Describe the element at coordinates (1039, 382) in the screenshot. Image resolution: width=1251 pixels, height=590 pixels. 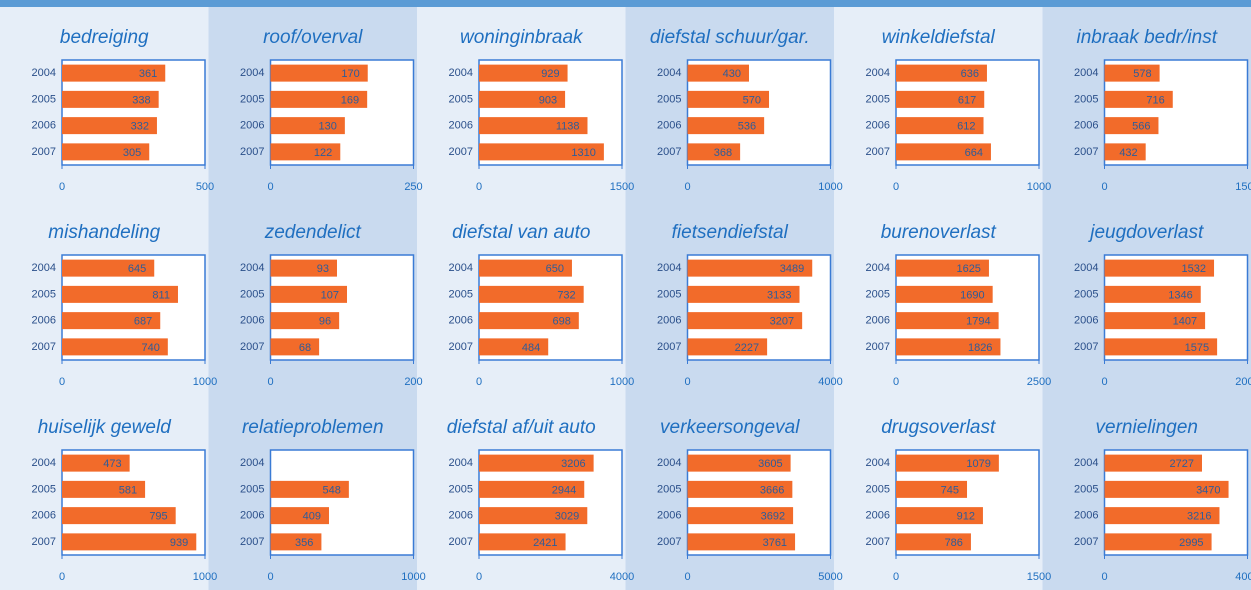
I see `x-tick-label: 2500` at that location.